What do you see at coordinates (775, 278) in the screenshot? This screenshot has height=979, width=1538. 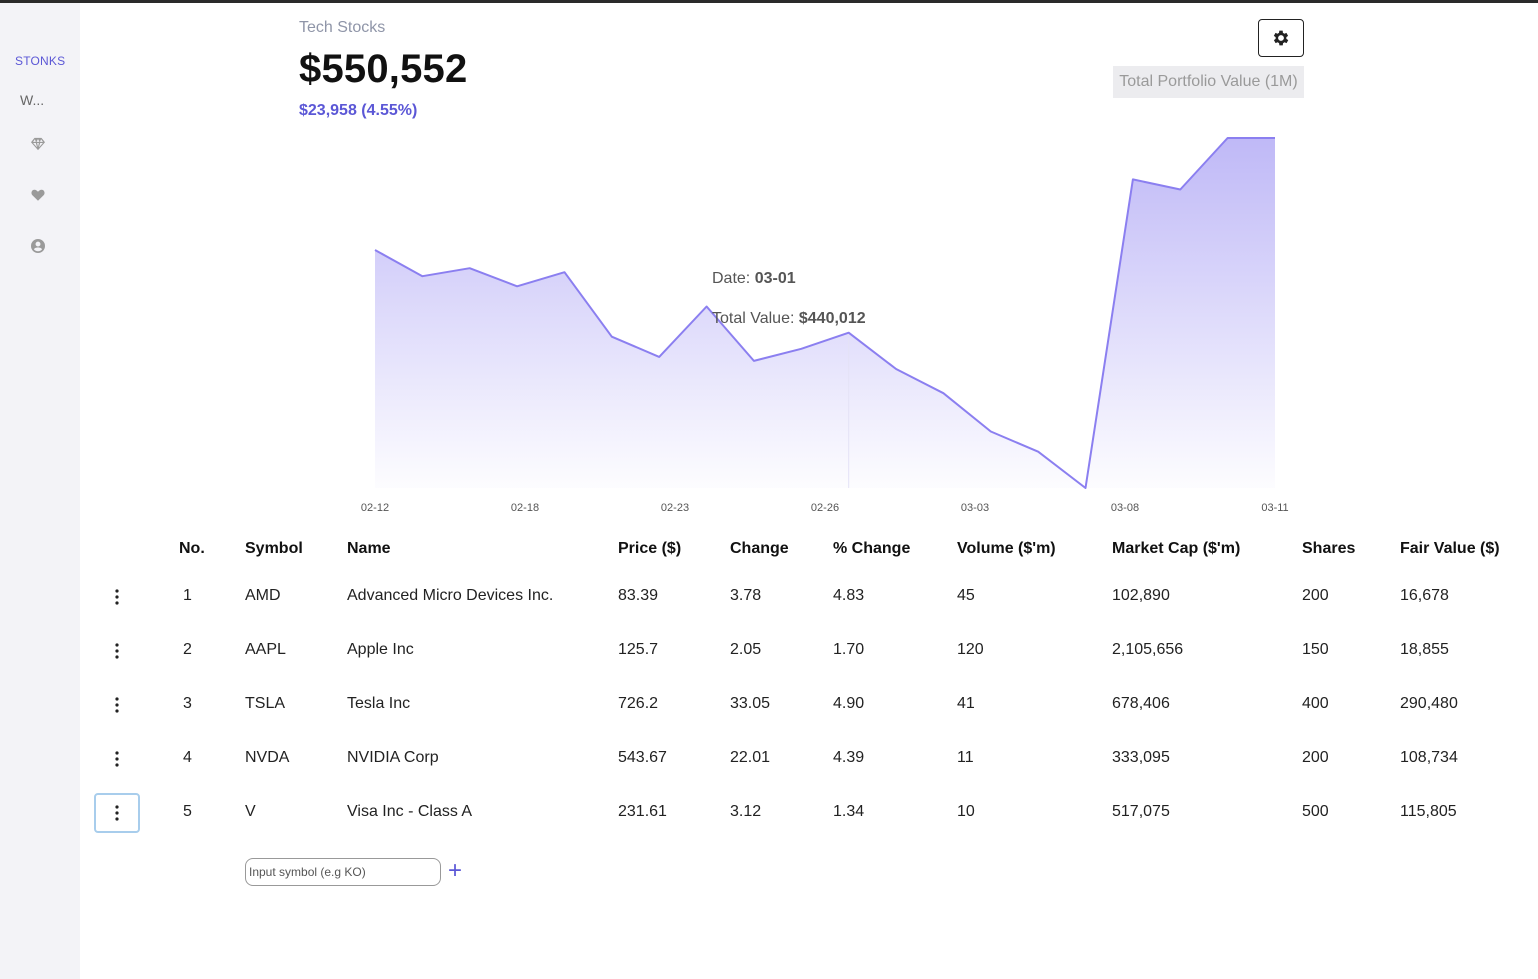 I see `tooltip-date-value: 03-01` at bounding box center [775, 278].